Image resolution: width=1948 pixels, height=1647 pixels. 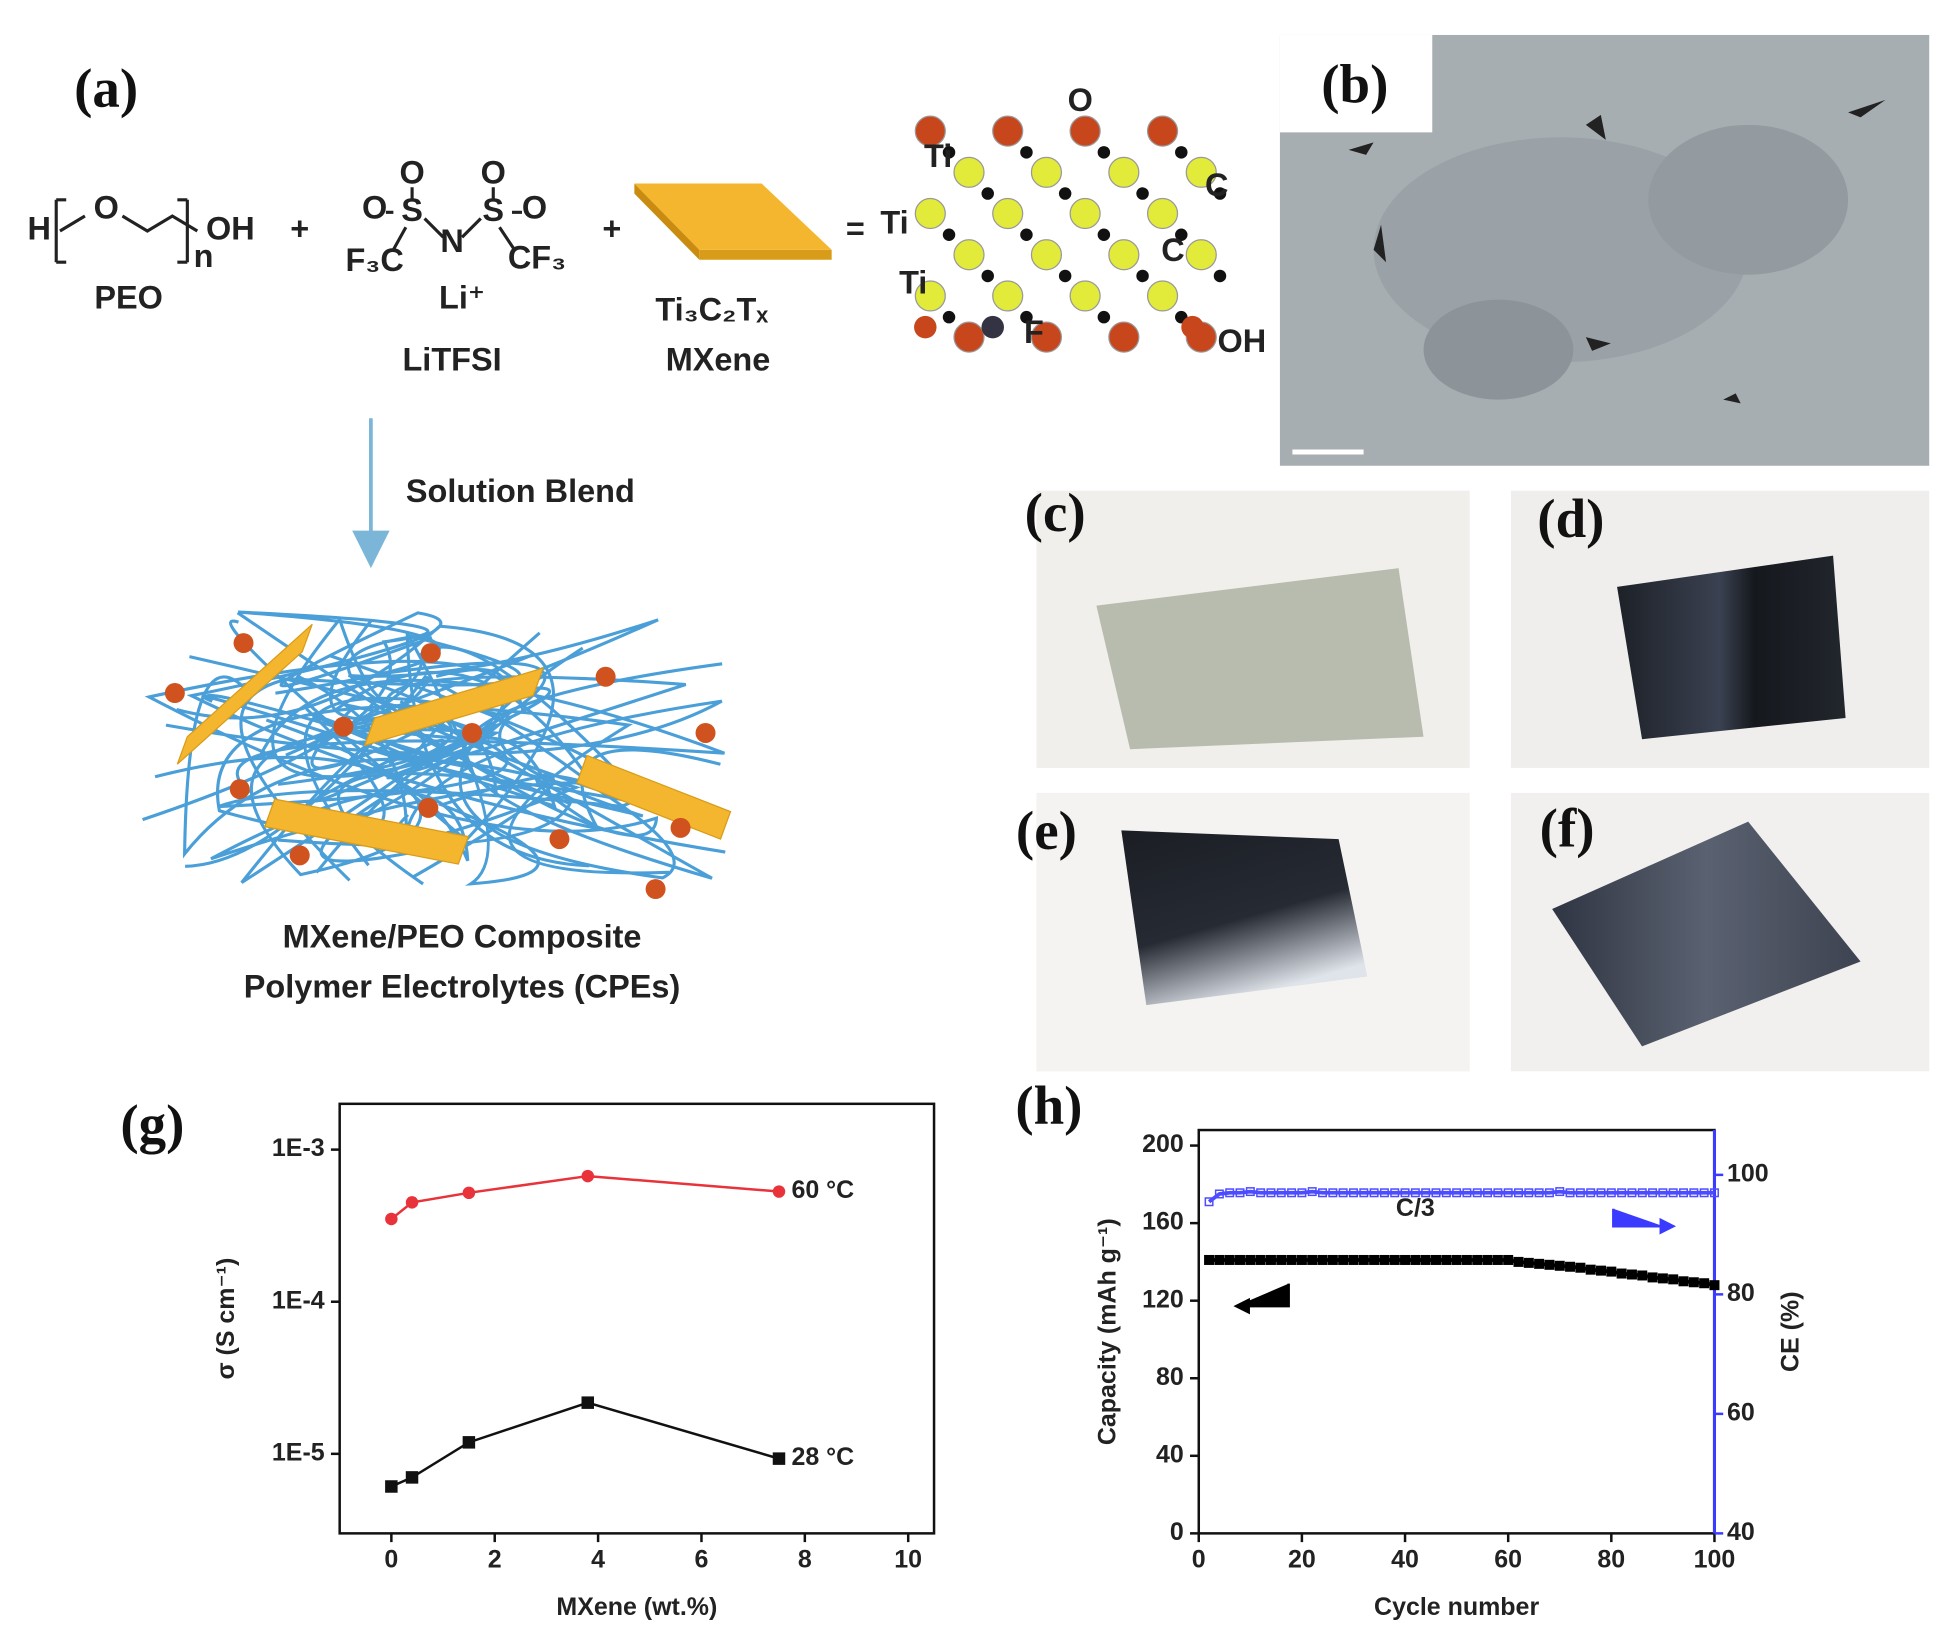 What do you see at coordinates (495, 1559) in the screenshot?
I see `x-tick-label: 2` at bounding box center [495, 1559].